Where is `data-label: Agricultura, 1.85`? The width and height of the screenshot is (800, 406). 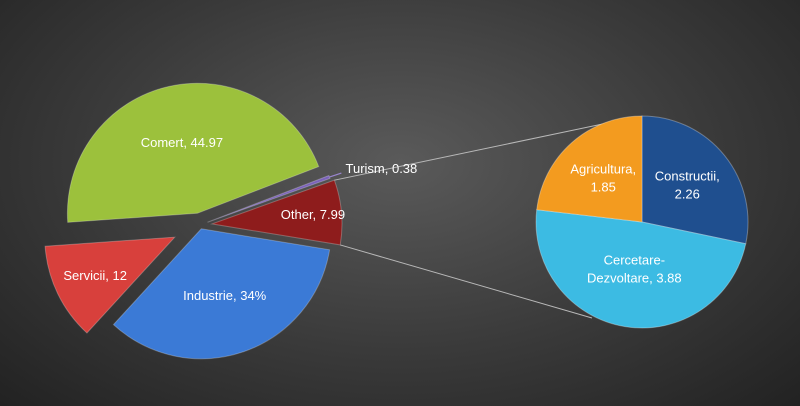
data-label: Agricultura, 1.85 is located at coordinates (603, 178).